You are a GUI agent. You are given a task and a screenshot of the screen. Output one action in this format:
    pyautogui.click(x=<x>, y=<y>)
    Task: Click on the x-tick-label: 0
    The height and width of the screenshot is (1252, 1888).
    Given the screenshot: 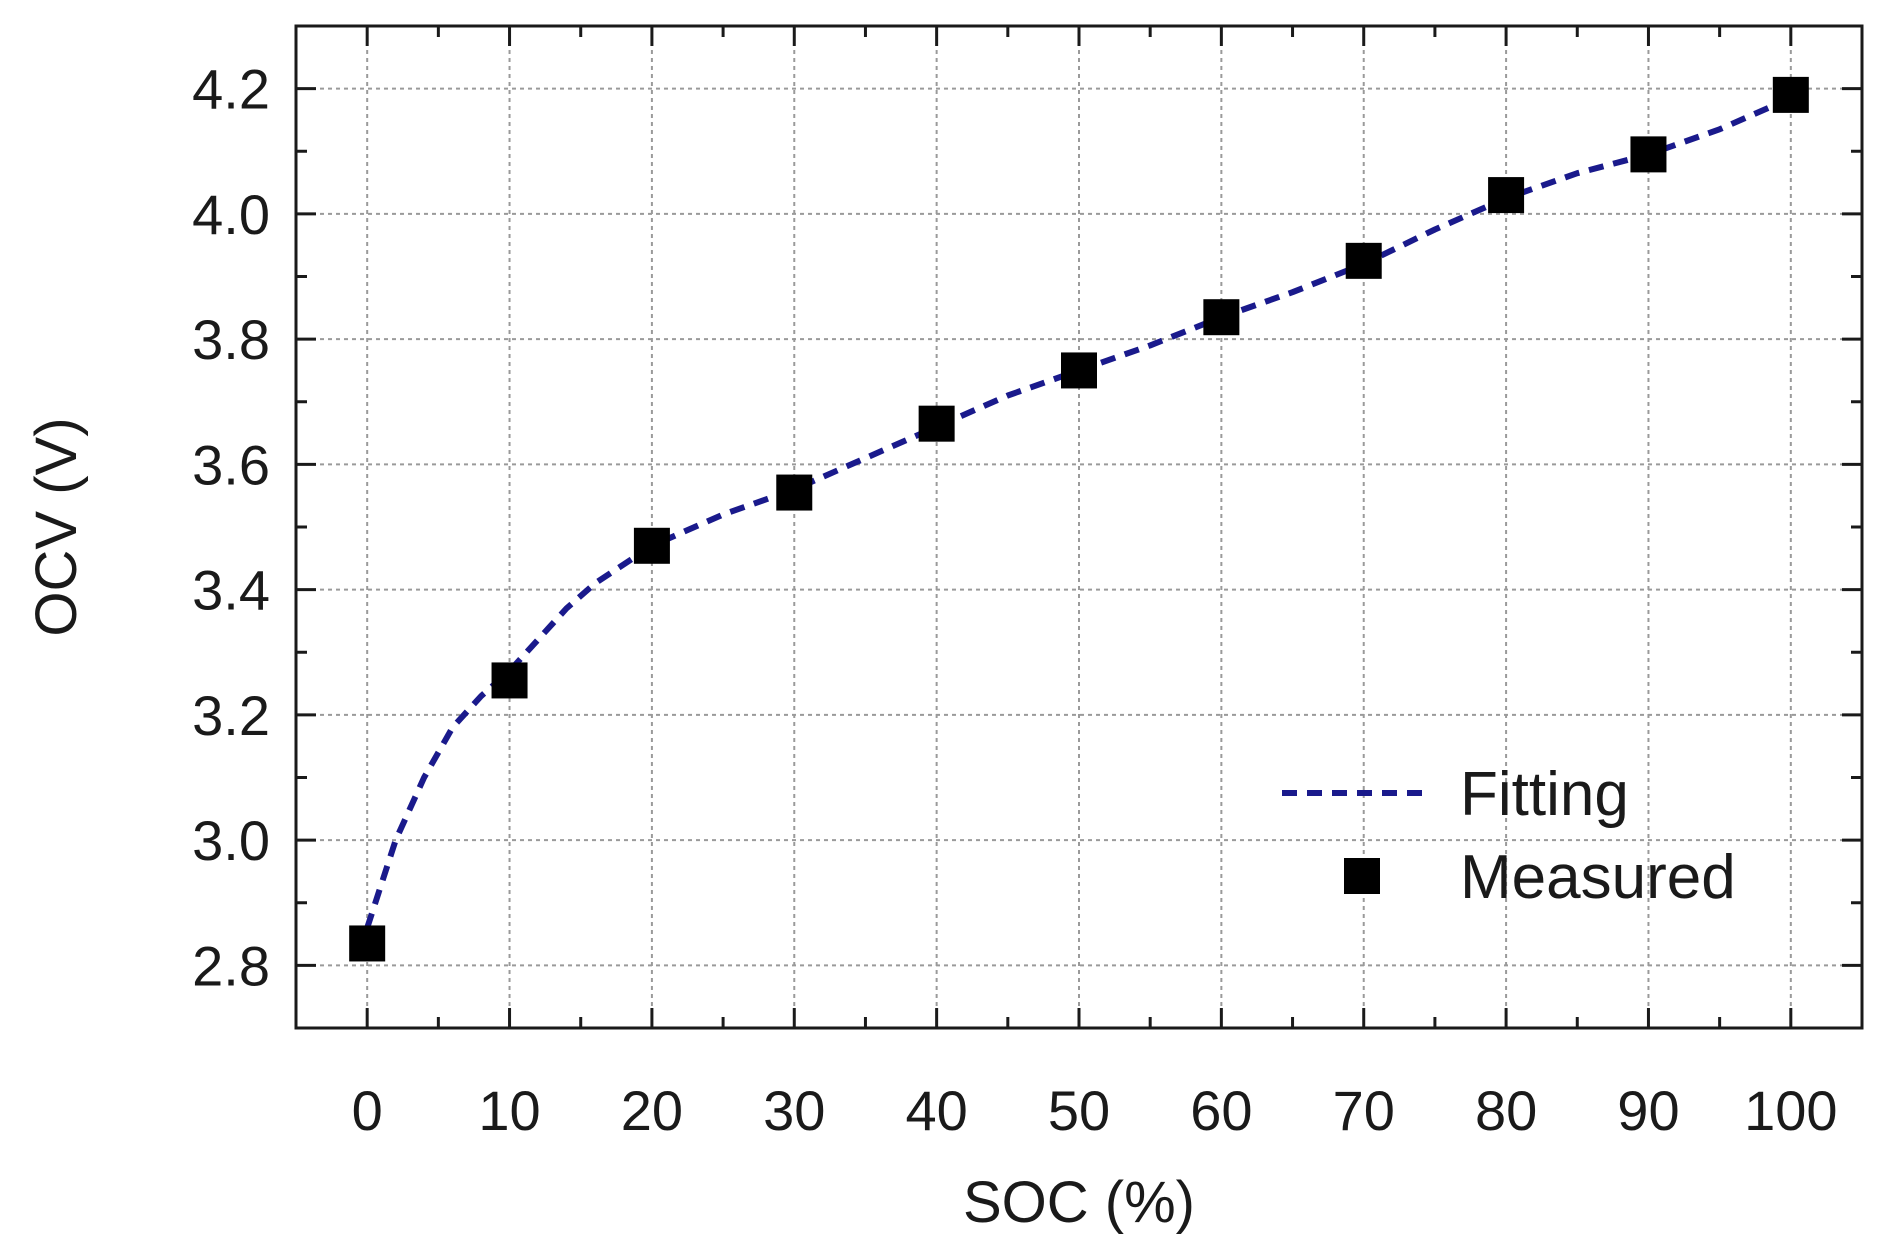 What is the action you would take?
    pyautogui.click(x=367, y=1110)
    